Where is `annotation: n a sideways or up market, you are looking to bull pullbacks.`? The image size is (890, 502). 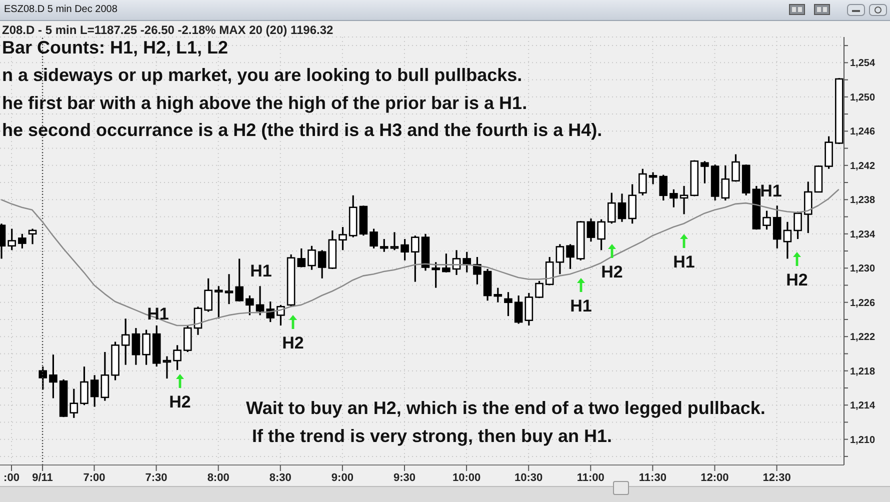 annotation: n a sideways or up market, you are looking to bull pullbacks. is located at coordinates (262, 75).